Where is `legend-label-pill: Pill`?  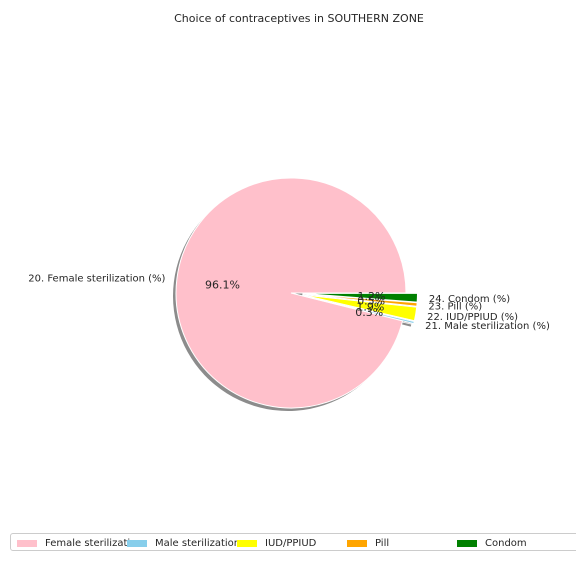
legend-label-pill: Pill is located at coordinates (382, 543).